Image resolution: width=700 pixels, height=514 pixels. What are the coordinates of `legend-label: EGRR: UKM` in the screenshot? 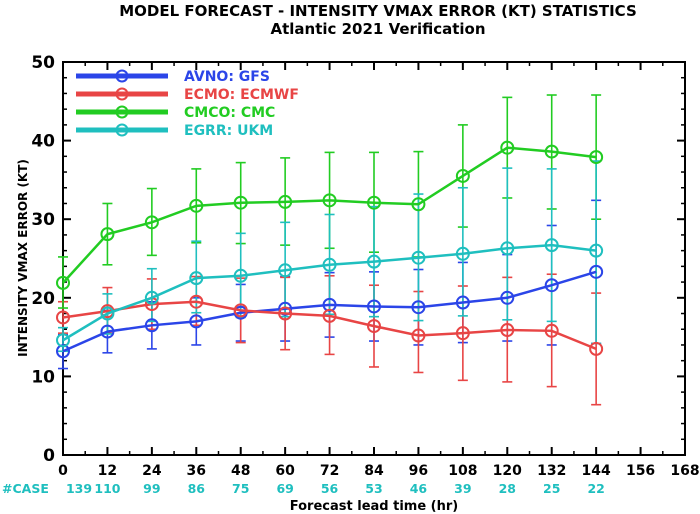 It's located at (228, 131).